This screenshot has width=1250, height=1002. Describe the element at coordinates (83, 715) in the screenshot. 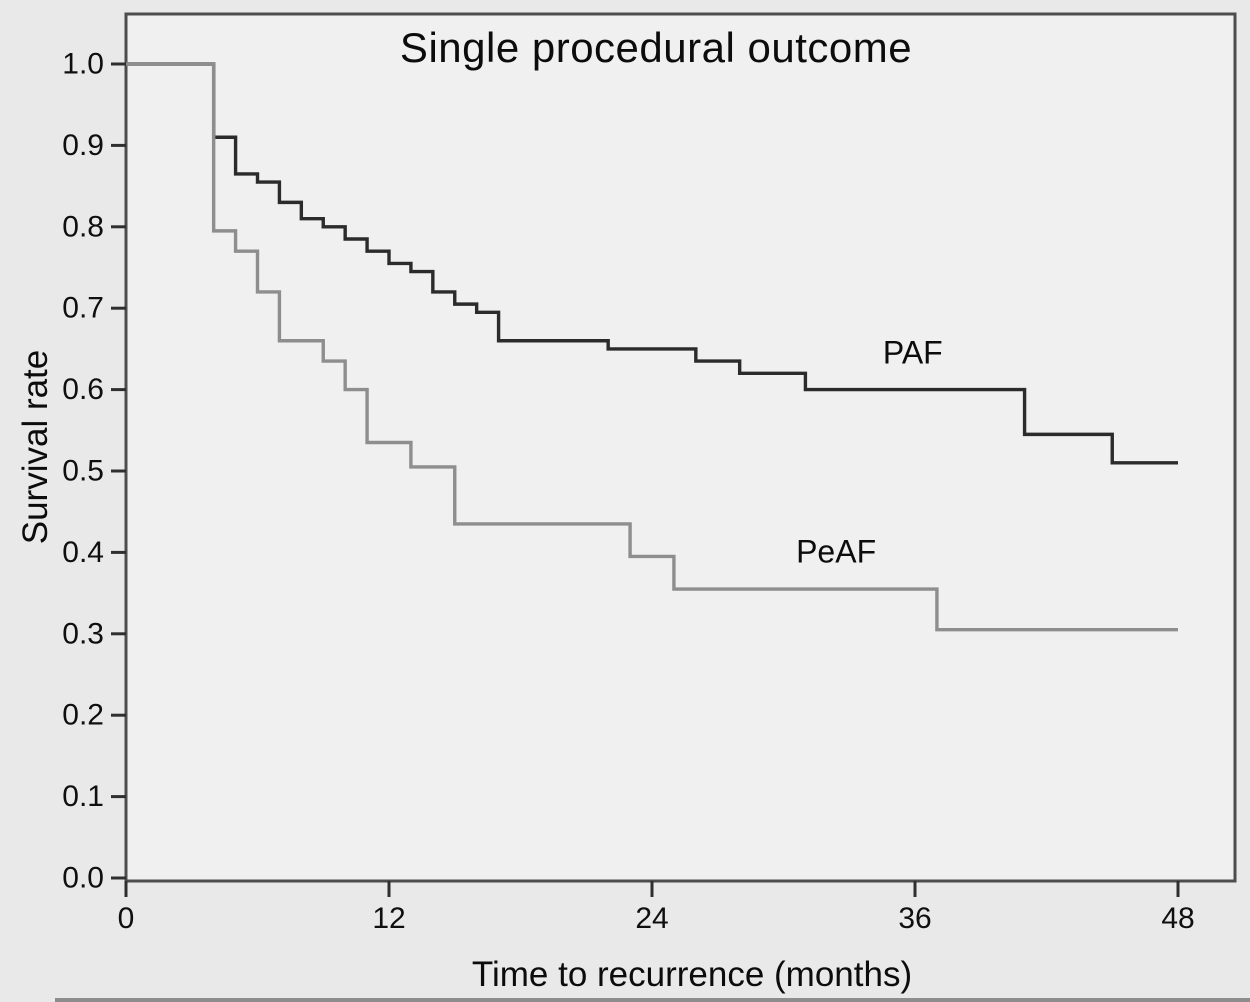

I see `y-tick-label: 0.2` at that location.